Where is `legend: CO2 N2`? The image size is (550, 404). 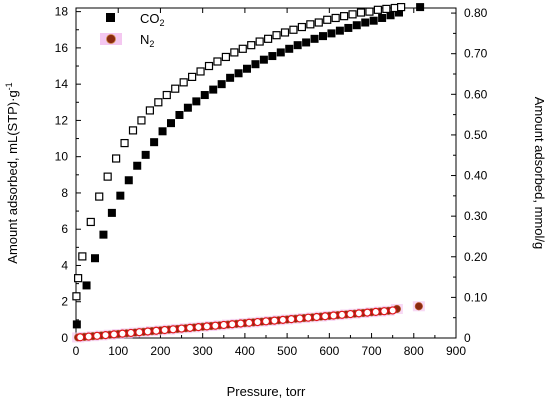
legend: CO2 N2 is located at coordinates (132, 30).